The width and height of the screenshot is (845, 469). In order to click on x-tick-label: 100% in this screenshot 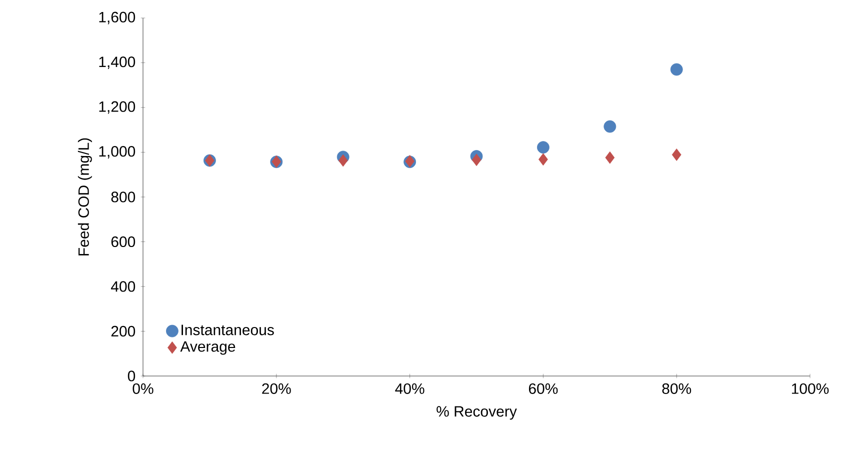, I will do `click(810, 388)`.